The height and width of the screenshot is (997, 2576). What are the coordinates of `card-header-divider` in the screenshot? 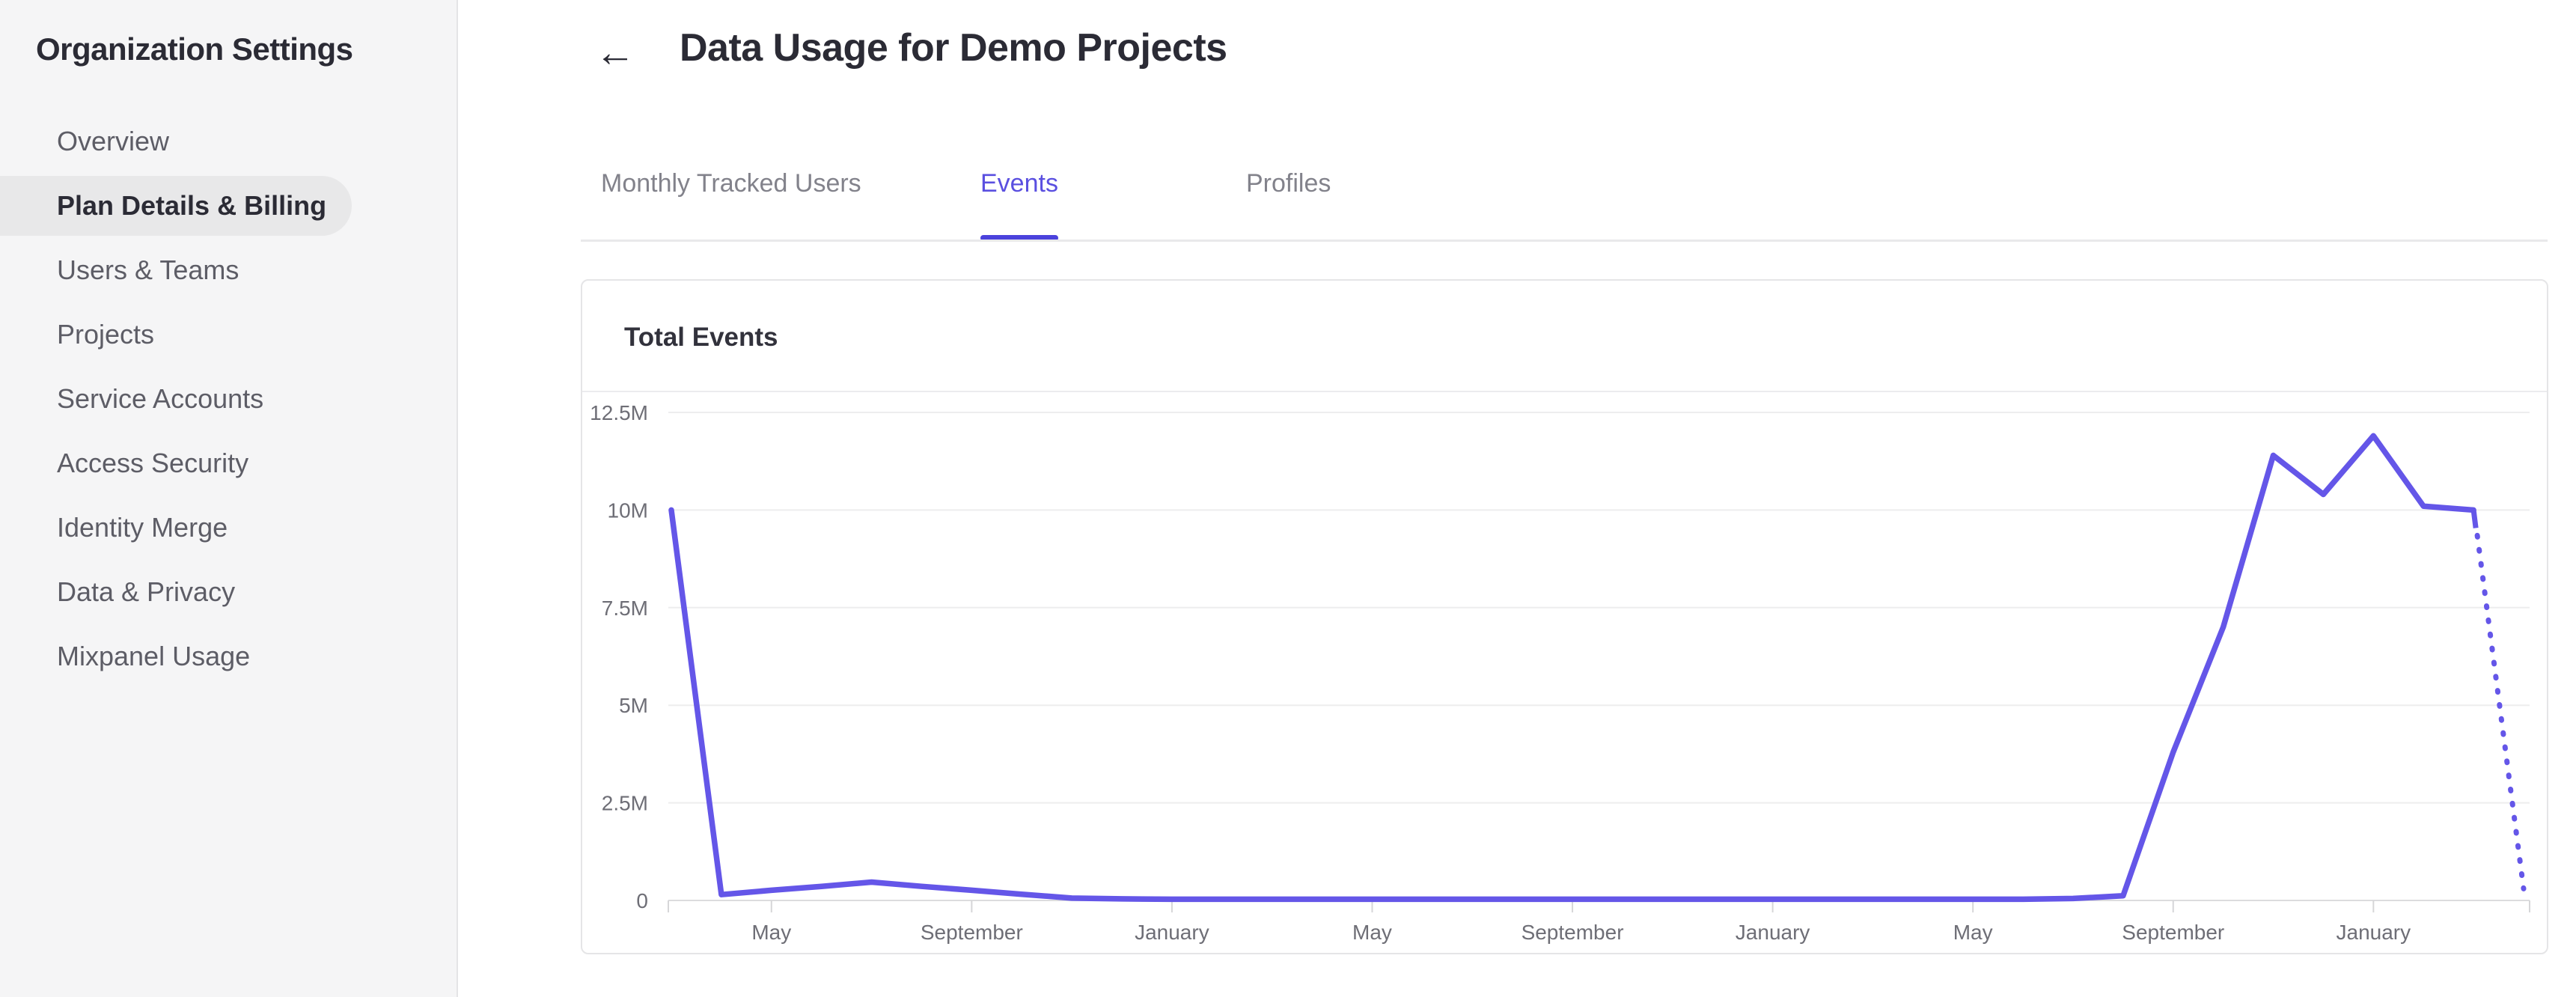 It's located at (1564, 391).